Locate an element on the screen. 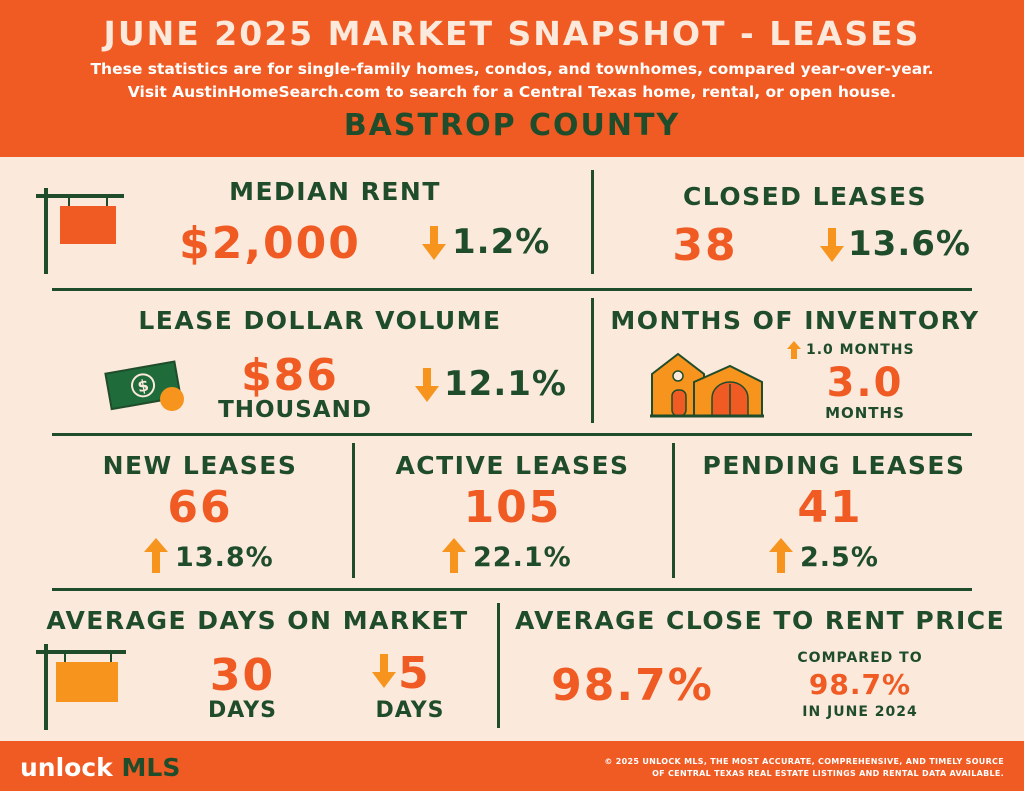 Image resolution: width=1024 pixels, height=791 pixels. avg-dom-change-unit: DAYS is located at coordinates (410, 710).